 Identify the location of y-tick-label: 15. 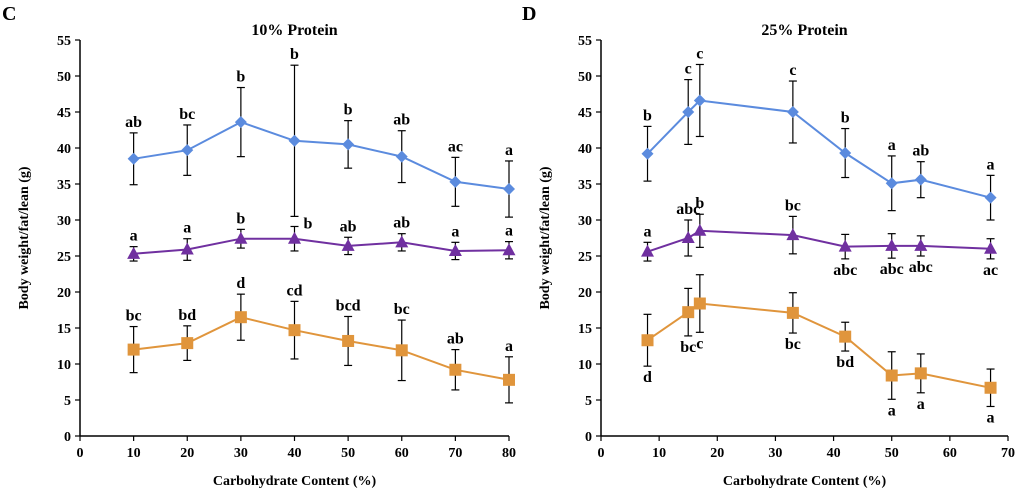
(64, 329).